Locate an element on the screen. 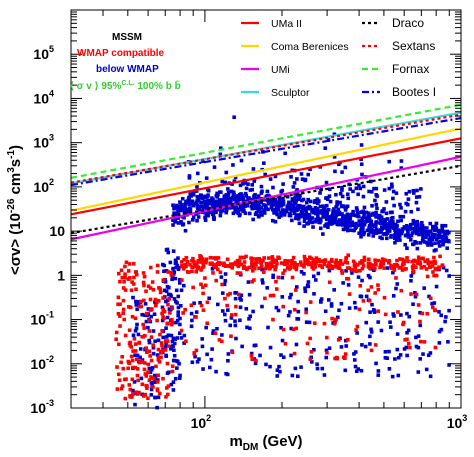 This screenshot has width=474, height=457. legend-label: Draco is located at coordinates (408, 23).